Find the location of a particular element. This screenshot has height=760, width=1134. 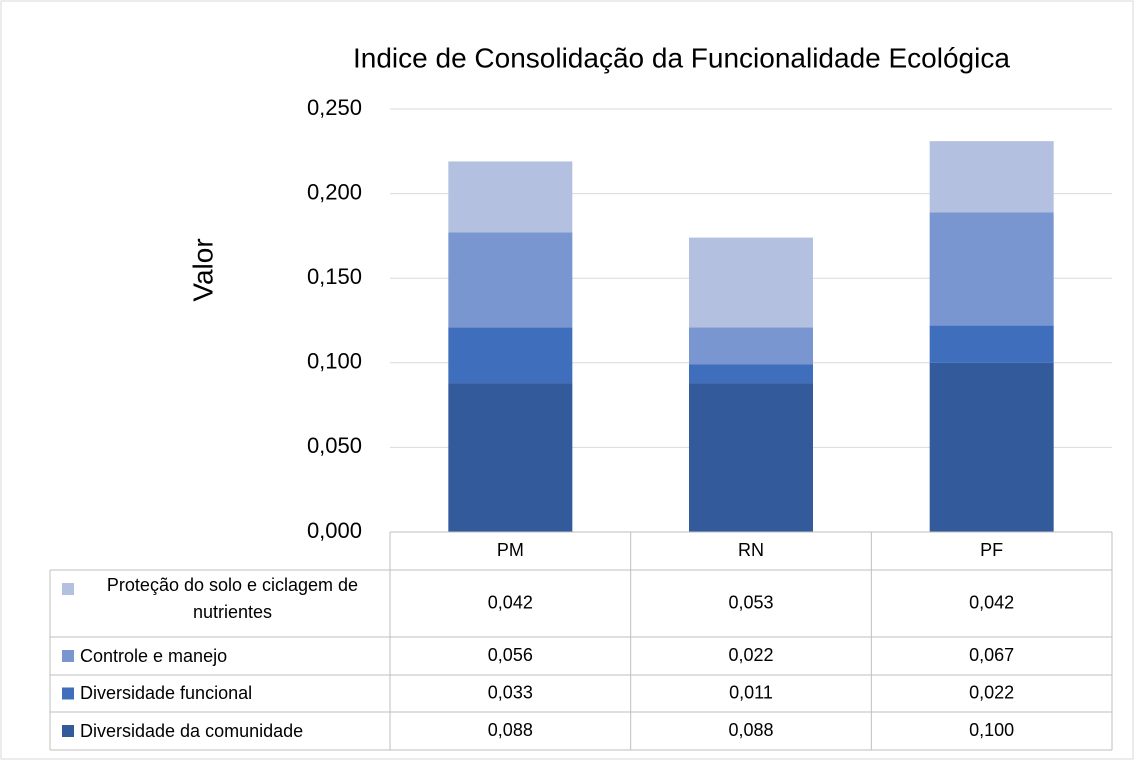

y-axis-label: Valor is located at coordinates (202, 269).